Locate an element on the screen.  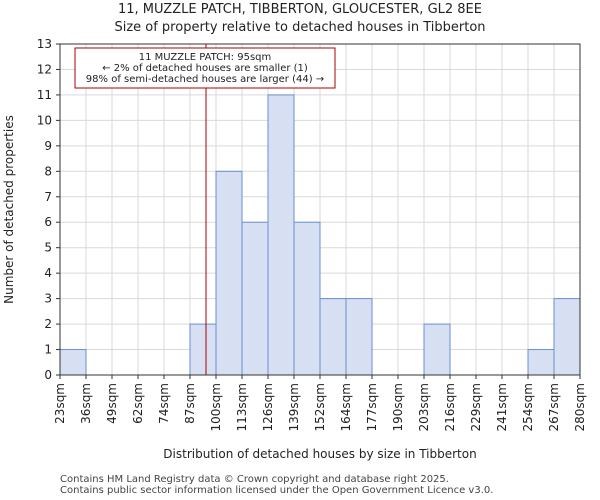
y-tick-label: 0 is located at coordinates (48, 375).